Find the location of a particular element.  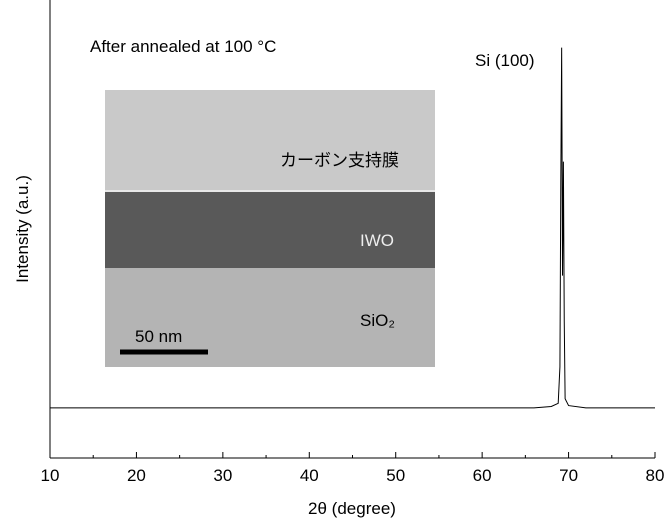

scale-label: 50 nm is located at coordinates (158, 336).